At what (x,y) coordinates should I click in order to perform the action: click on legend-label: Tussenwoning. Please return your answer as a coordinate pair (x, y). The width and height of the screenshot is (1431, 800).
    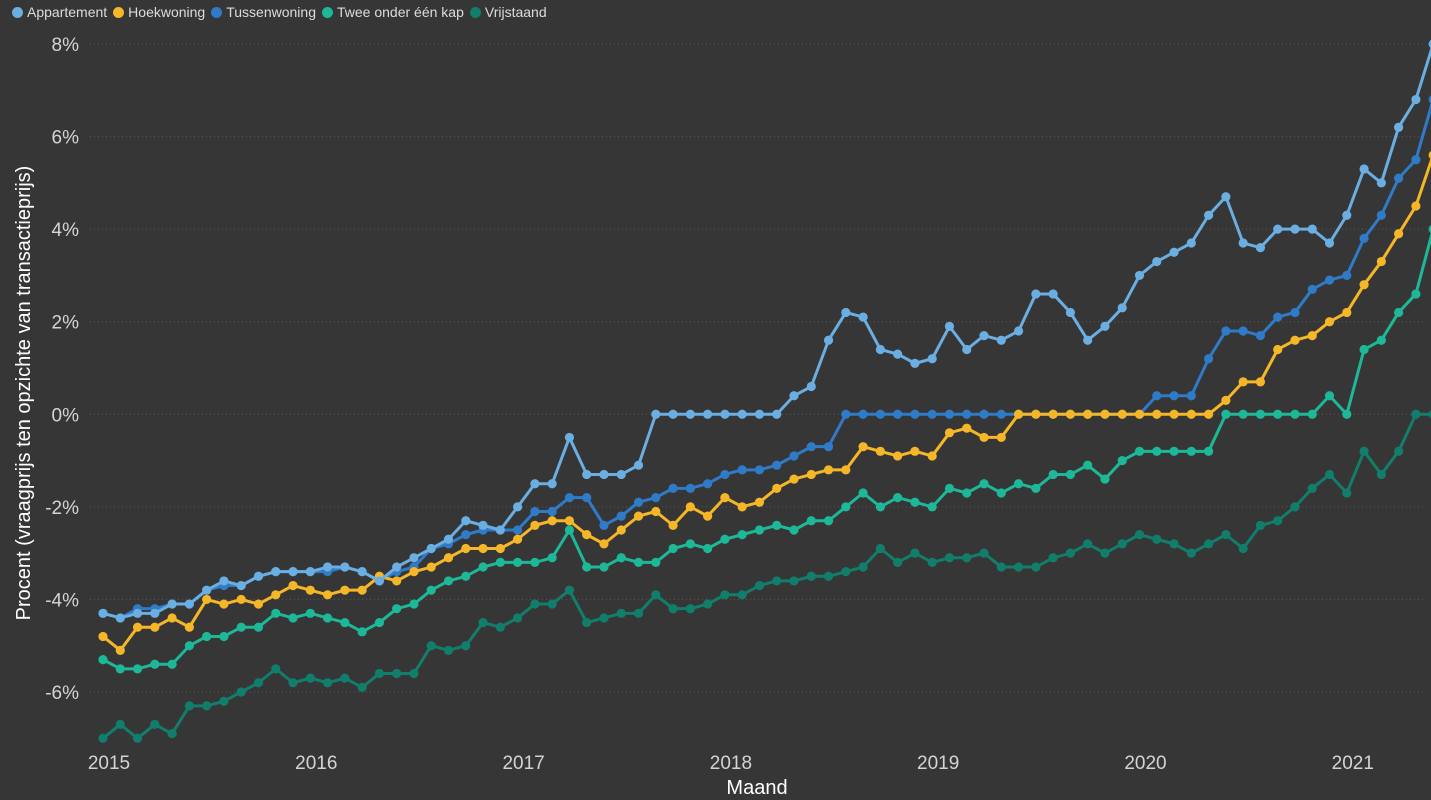
    Looking at the image, I should click on (271, 12).